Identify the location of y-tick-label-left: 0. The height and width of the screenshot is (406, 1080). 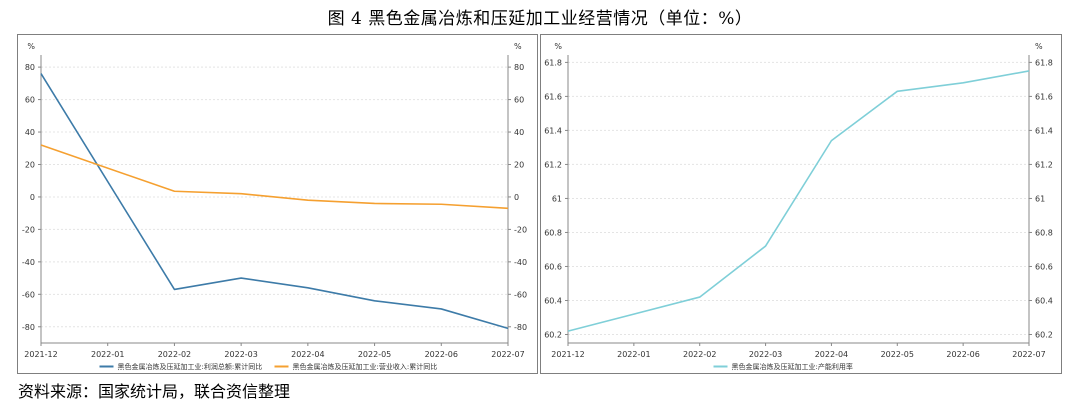
(32, 197).